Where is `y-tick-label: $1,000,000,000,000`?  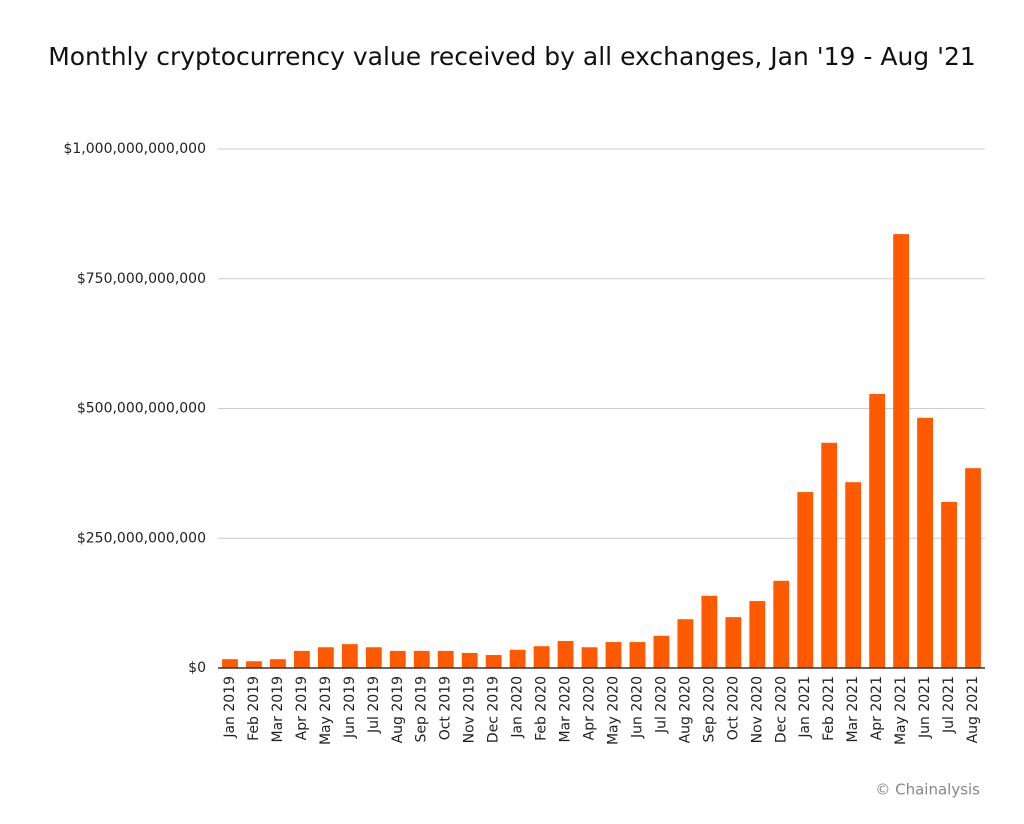
y-tick-label: $1,000,000,000,000 is located at coordinates (134, 149).